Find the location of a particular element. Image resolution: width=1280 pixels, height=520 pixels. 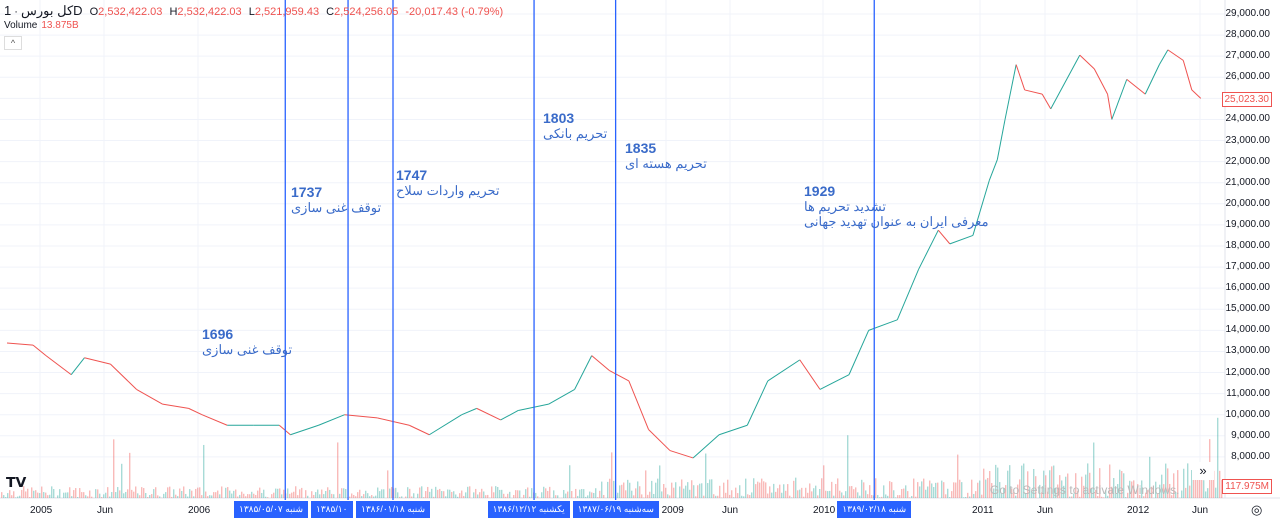

symbol-name: کل بورس is located at coordinates (47, 10).